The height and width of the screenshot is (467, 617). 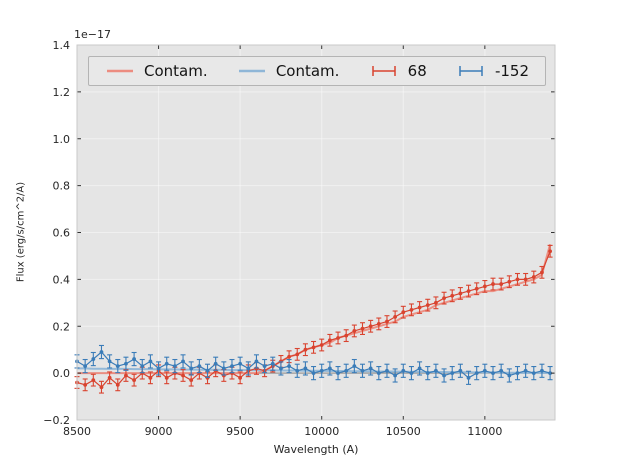 What do you see at coordinates (484, 431) in the screenshot?
I see `svg-text: 11000` at bounding box center [484, 431].